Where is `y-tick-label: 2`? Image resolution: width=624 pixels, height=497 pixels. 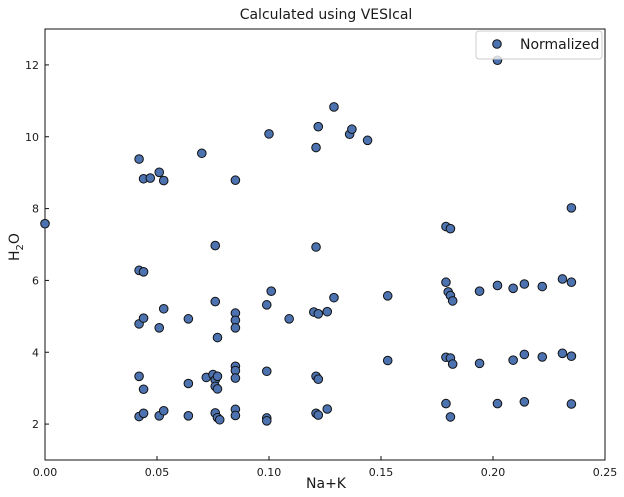 y-tick-label: 2 is located at coordinates (35, 424).